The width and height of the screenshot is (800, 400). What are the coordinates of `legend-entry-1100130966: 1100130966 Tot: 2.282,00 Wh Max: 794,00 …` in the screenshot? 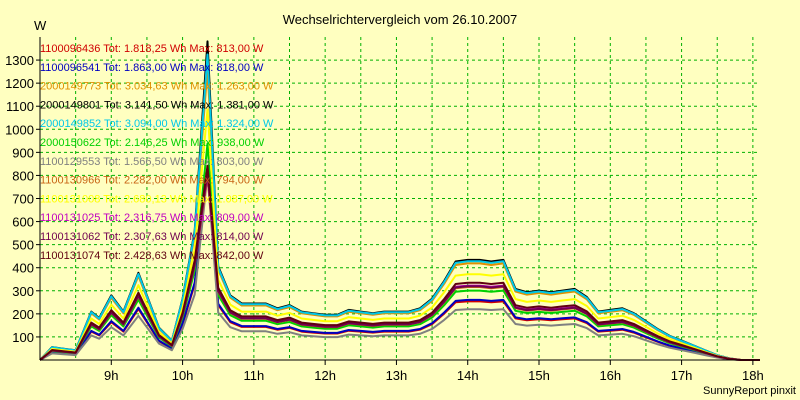 It's located at (152, 181).